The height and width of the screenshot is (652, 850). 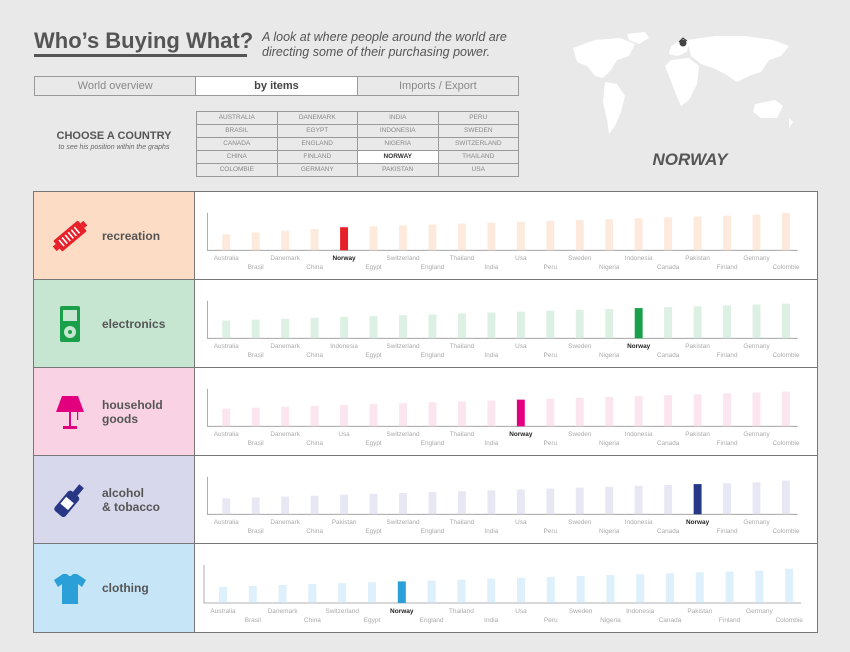 I want to click on country-option-peru: PERU, so click(x=478, y=118).